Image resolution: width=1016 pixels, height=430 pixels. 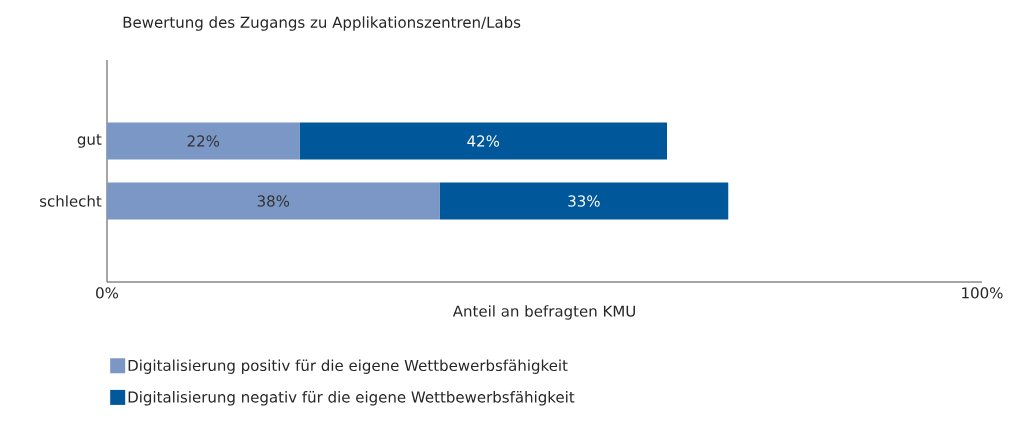 I want to click on data-label: 38%, so click(x=273, y=201).